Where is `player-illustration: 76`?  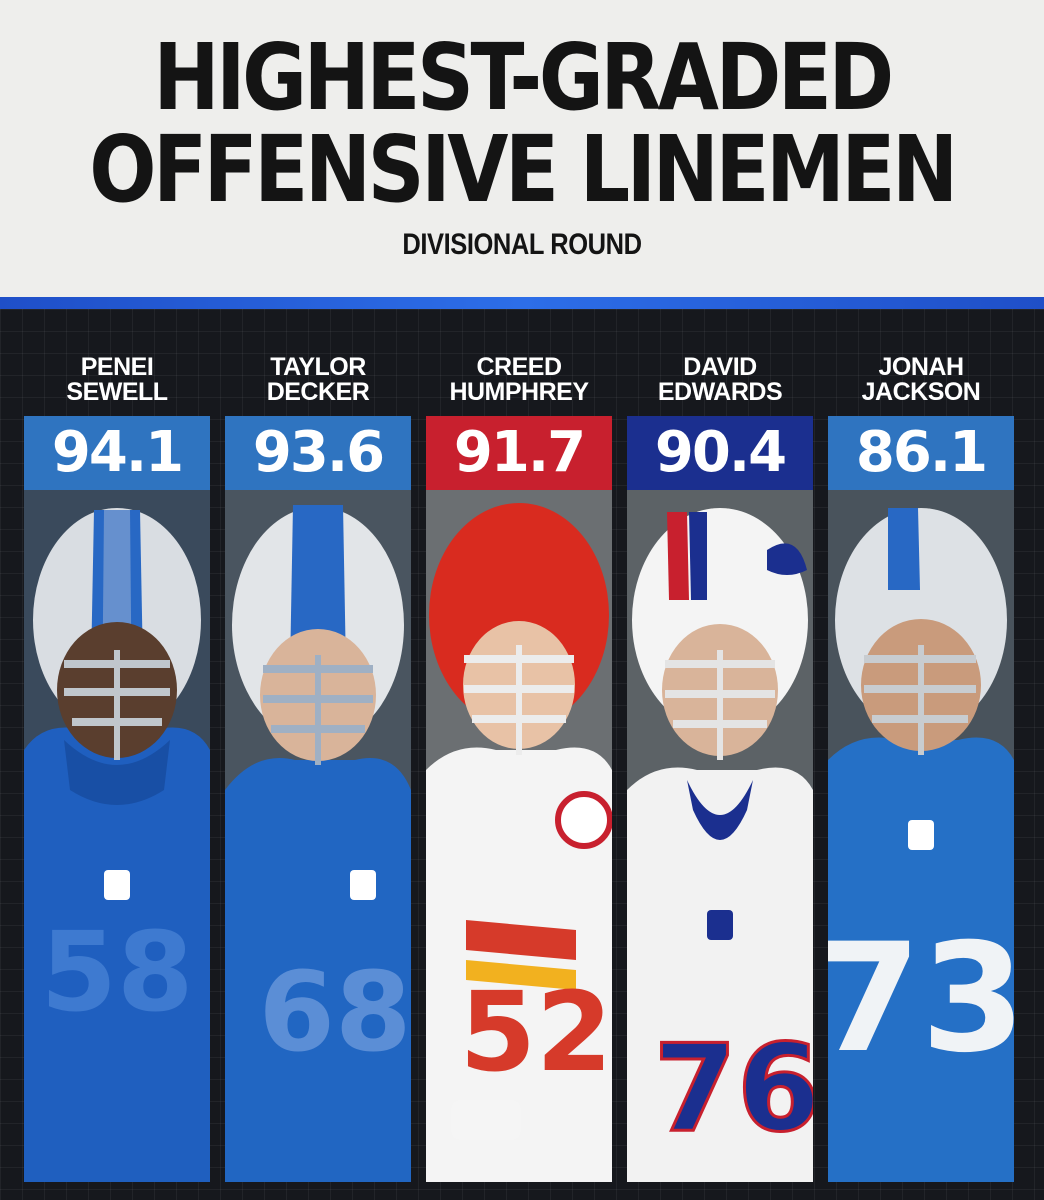 player-illustration: 76 is located at coordinates (720, 836).